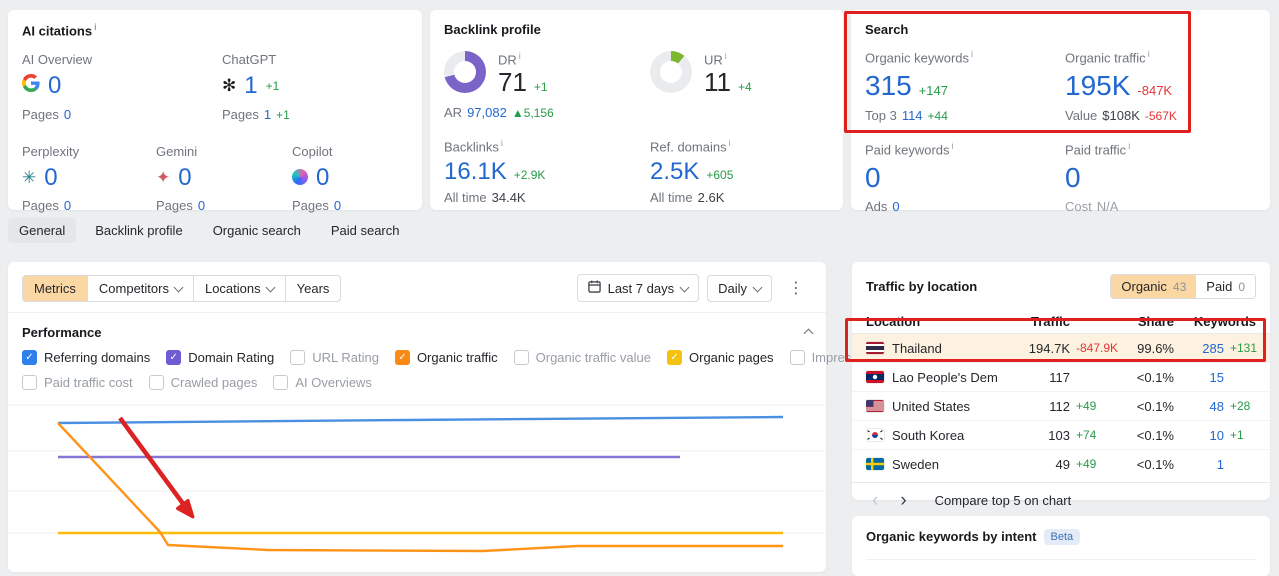 The image size is (1279, 576). What do you see at coordinates (475, 171) in the screenshot?
I see `backlinks-value: 16.1K` at bounding box center [475, 171].